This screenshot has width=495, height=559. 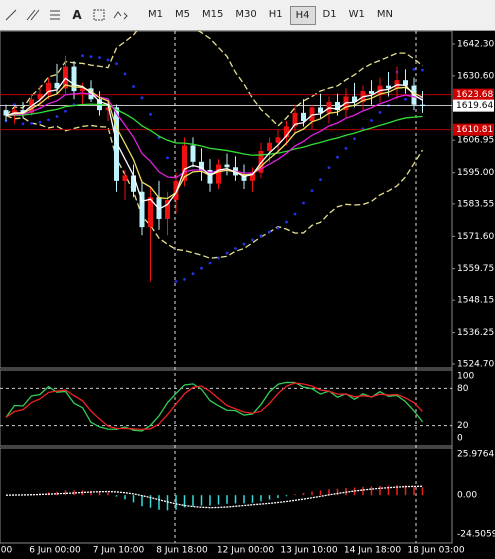 What do you see at coordinates (384, 14) in the screenshot?
I see `timeframe-button: MN` at bounding box center [384, 14].